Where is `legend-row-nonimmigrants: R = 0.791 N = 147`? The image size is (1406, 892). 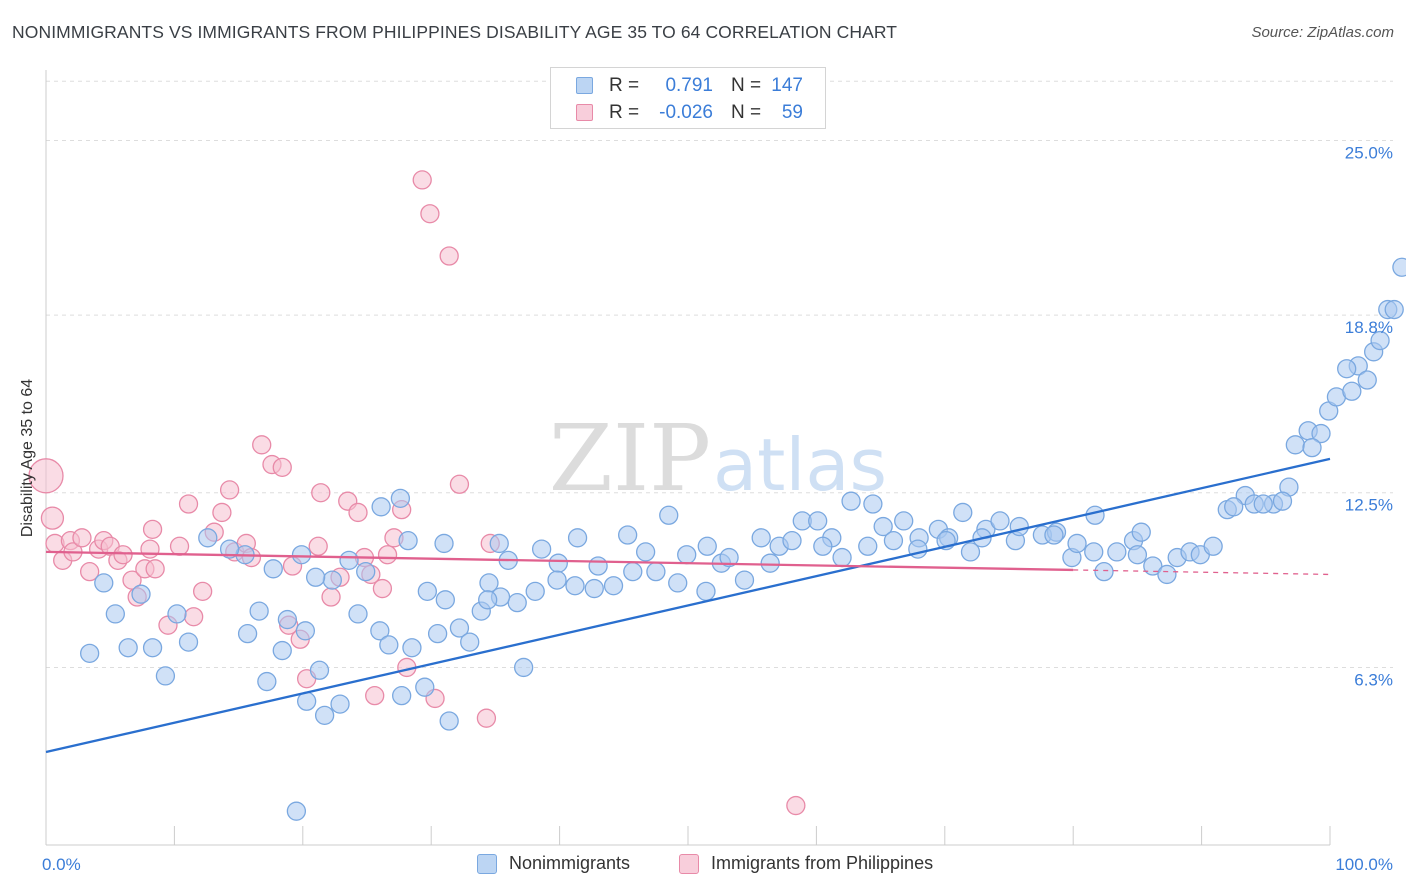 legend-row-nonimmigrants: R = 0.791 N = 147 is located at coordinates (688, 86).